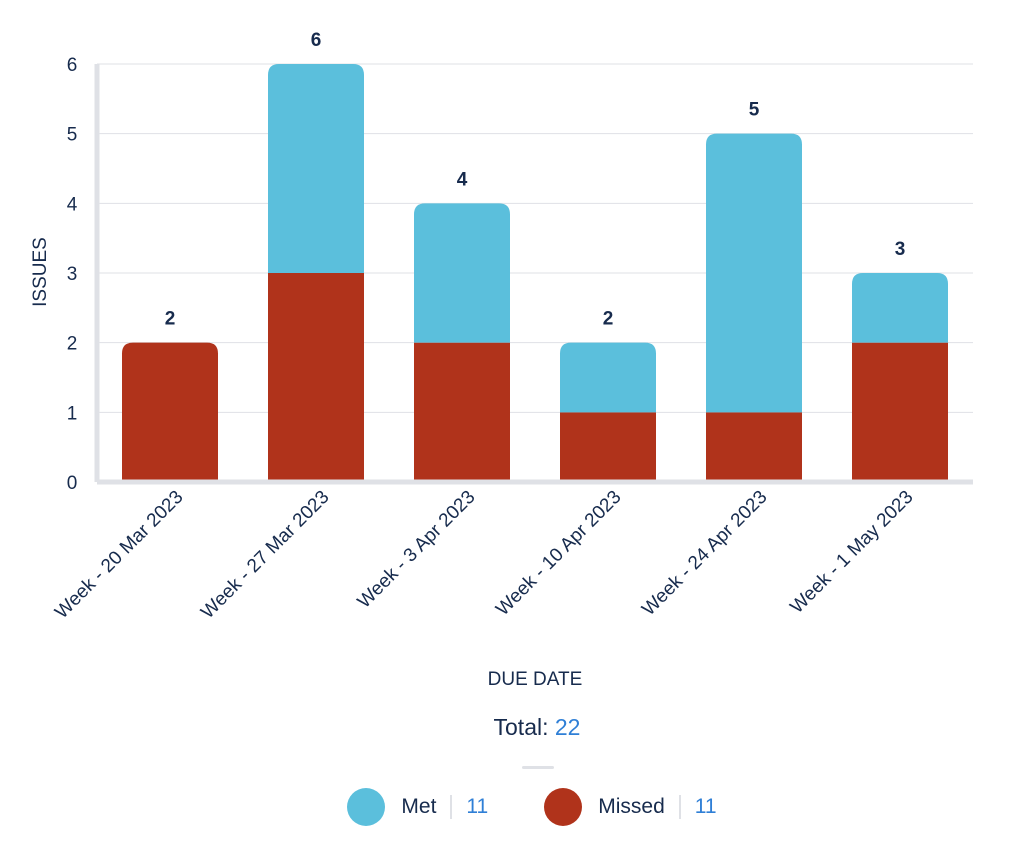 The width and height of the screenshot is (1024, 842). I want to click on legend-count-met: 11, so click(477, 806).